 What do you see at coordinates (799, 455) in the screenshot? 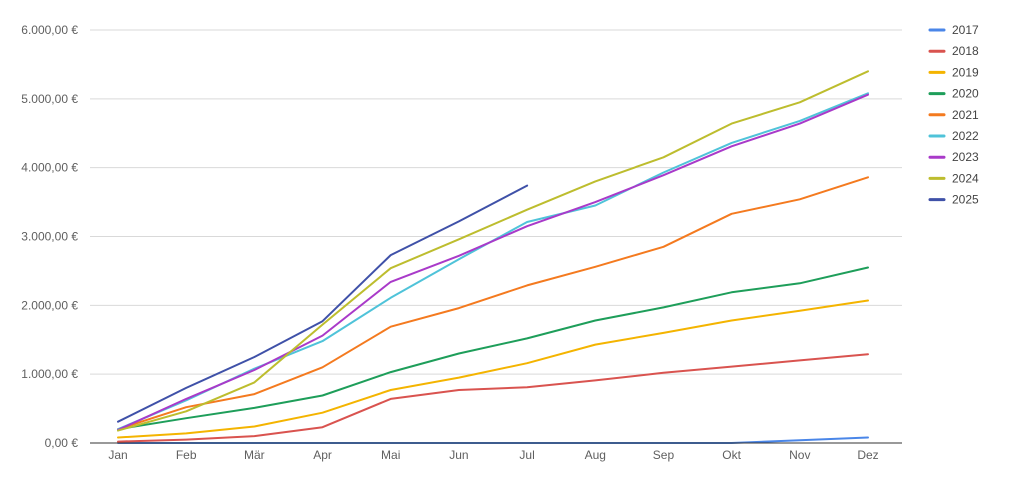
I see `x-tick-label: Nov` at bounding box center [799, 455].